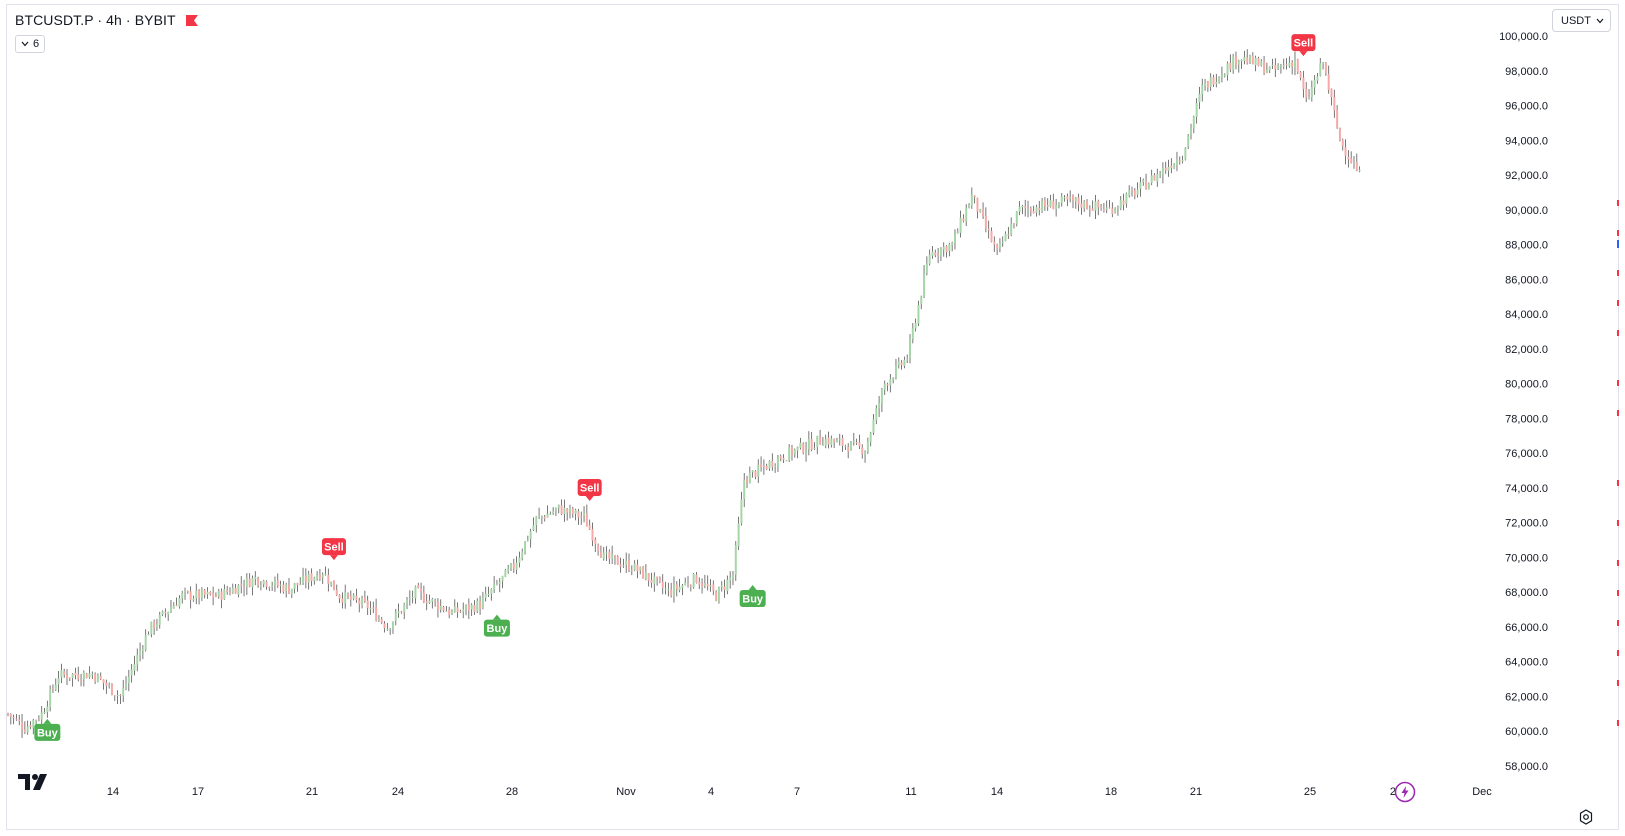  Describe the element at coordinates (1526, 663) in the screenshot. I see `price-tick-label: 64,000.0` at that location.